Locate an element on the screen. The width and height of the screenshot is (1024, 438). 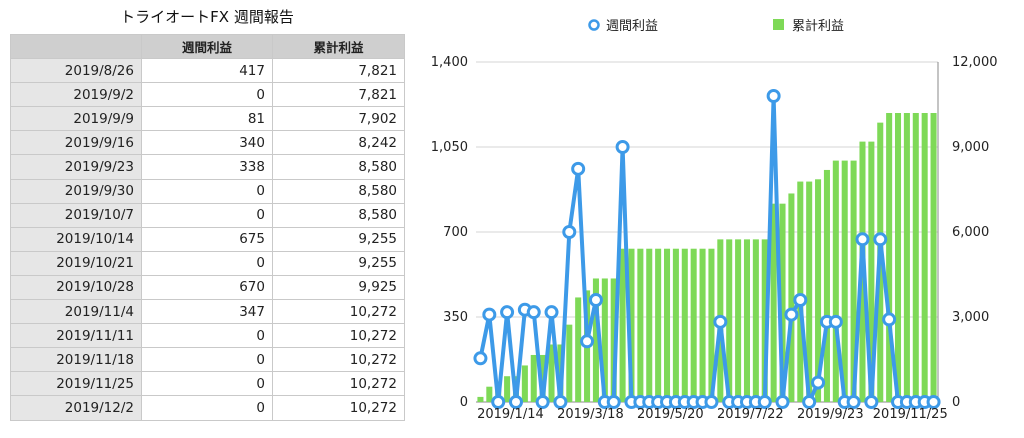
legend-weekly-marker is located at coordinates (594, 25).